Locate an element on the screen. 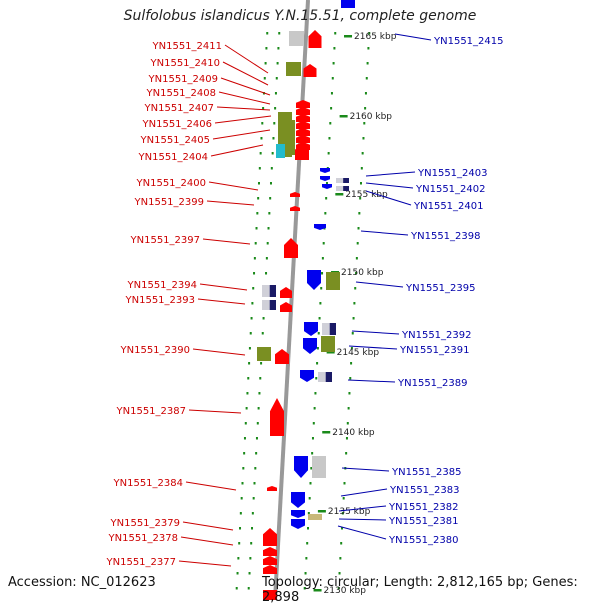  scale-label: 2165 kbp is located at coordinates (375, 37).